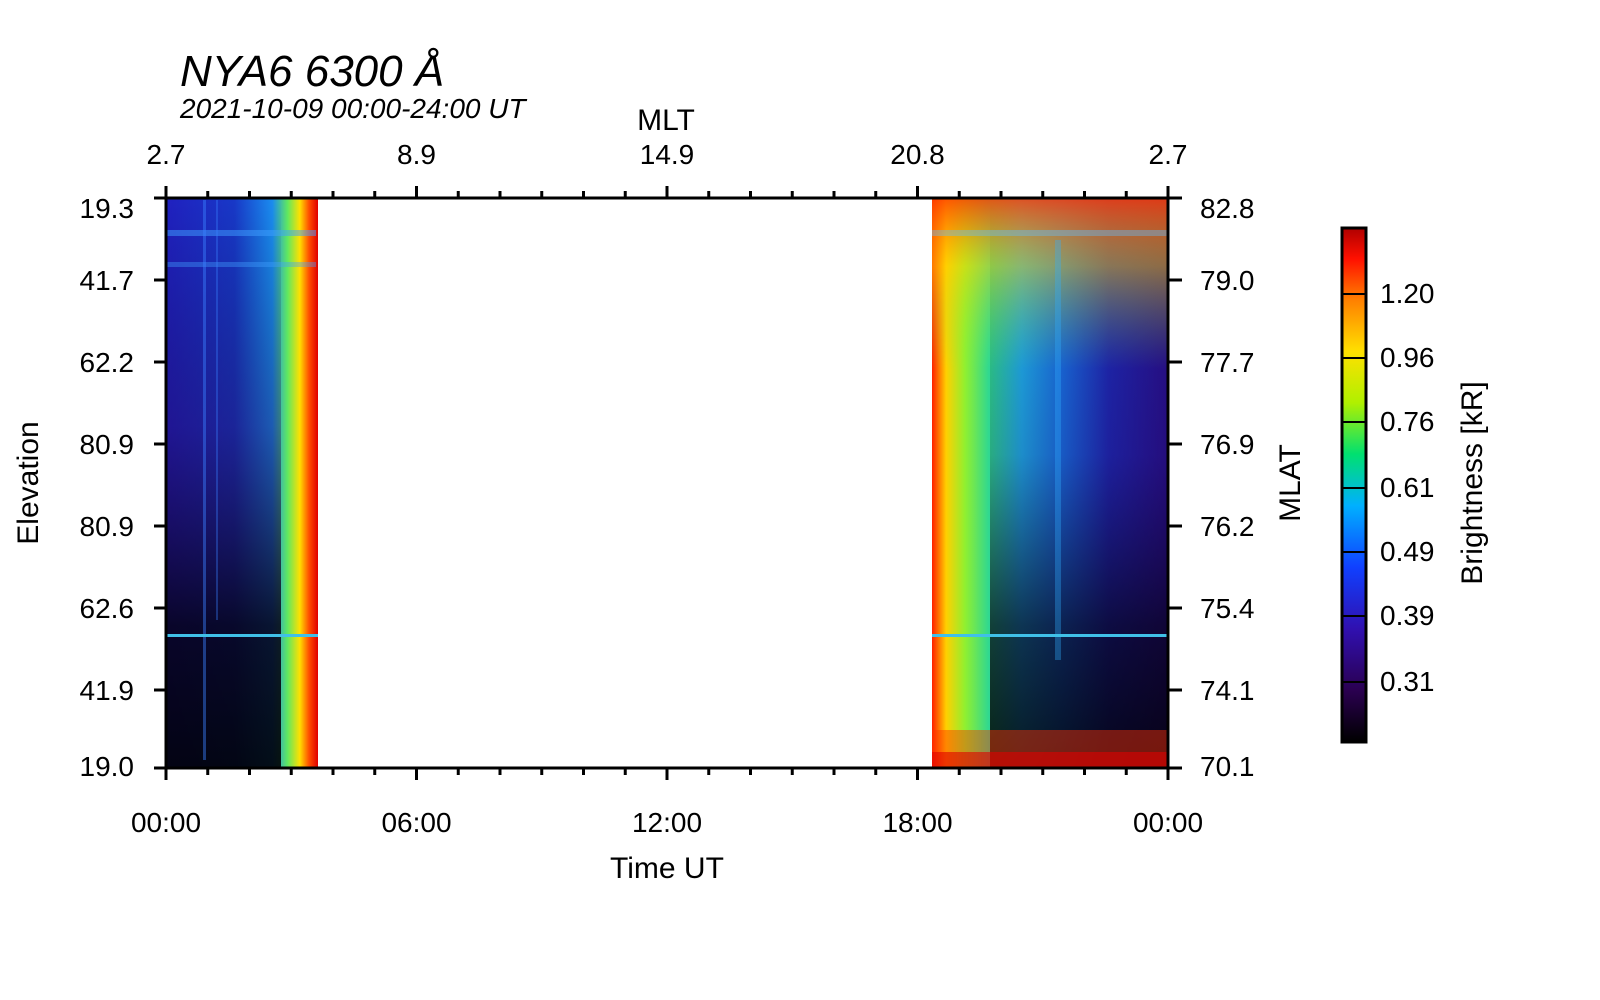 This screenshot has width=1600, height=1000. I want to click on x-tick-label: 06:00, so click(416, 822).